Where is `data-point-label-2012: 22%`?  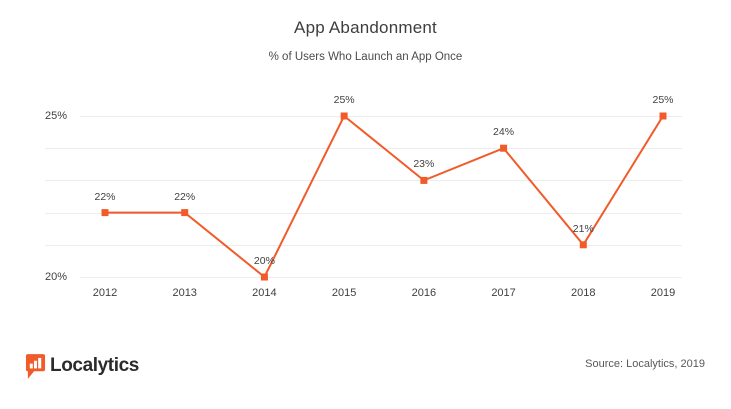 data-point-label-2012: 22% is located at coordinates (105, 196).